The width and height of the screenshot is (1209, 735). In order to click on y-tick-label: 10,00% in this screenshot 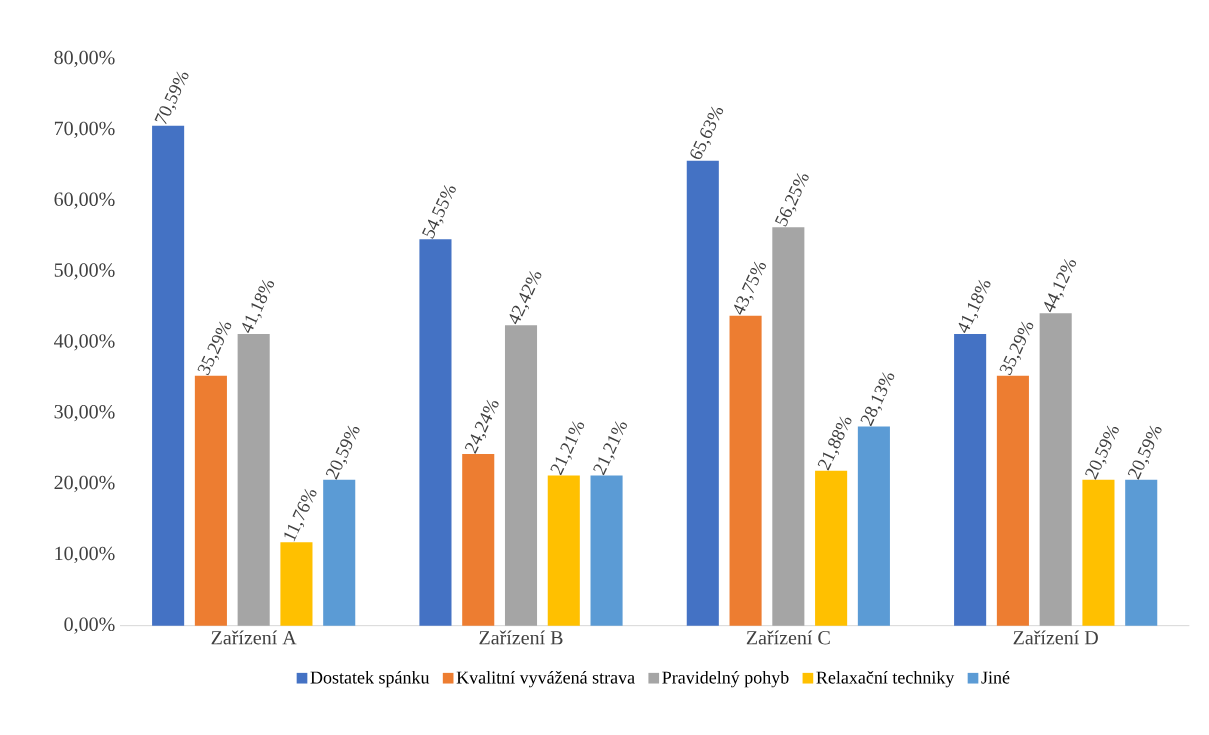, I will do `click(85, 555)`.